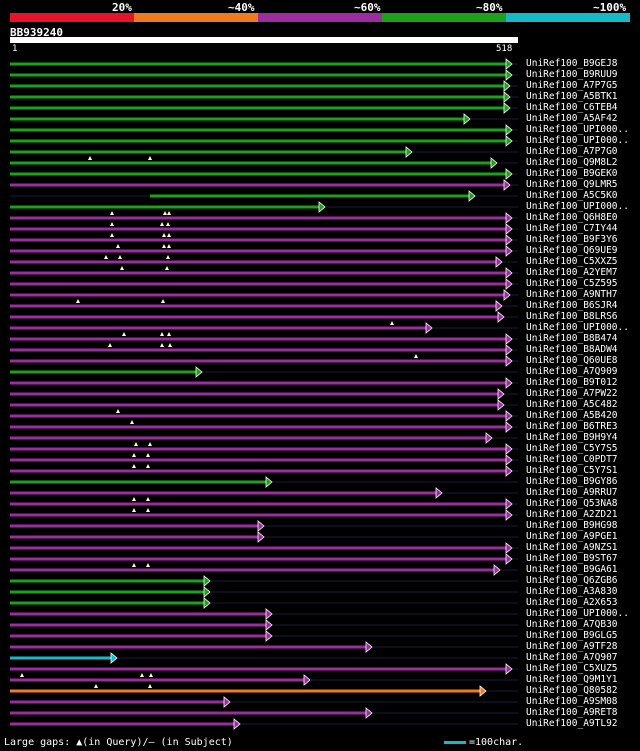 This screenshot has height=751, width=640. Describe the element at coordinates (572, 437) in the screenshot. I see `hit-label: UniRef100_B9H9Y4` at that location.